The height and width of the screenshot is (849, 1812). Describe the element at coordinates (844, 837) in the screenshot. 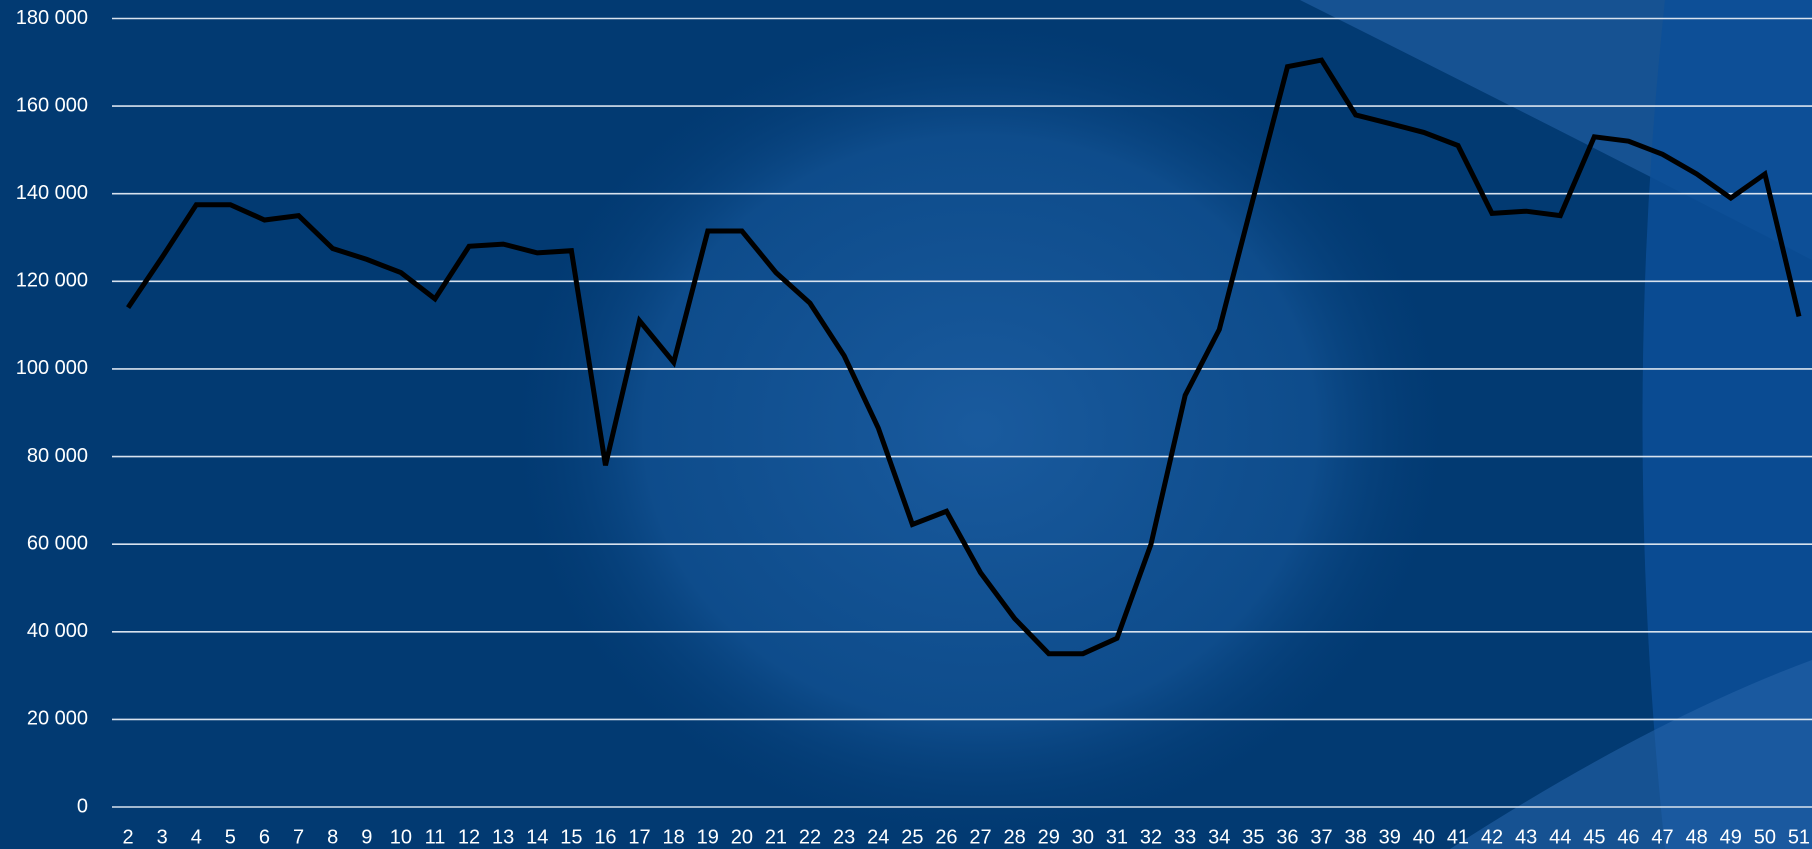

I see `x-tick-label: 23` at that location.